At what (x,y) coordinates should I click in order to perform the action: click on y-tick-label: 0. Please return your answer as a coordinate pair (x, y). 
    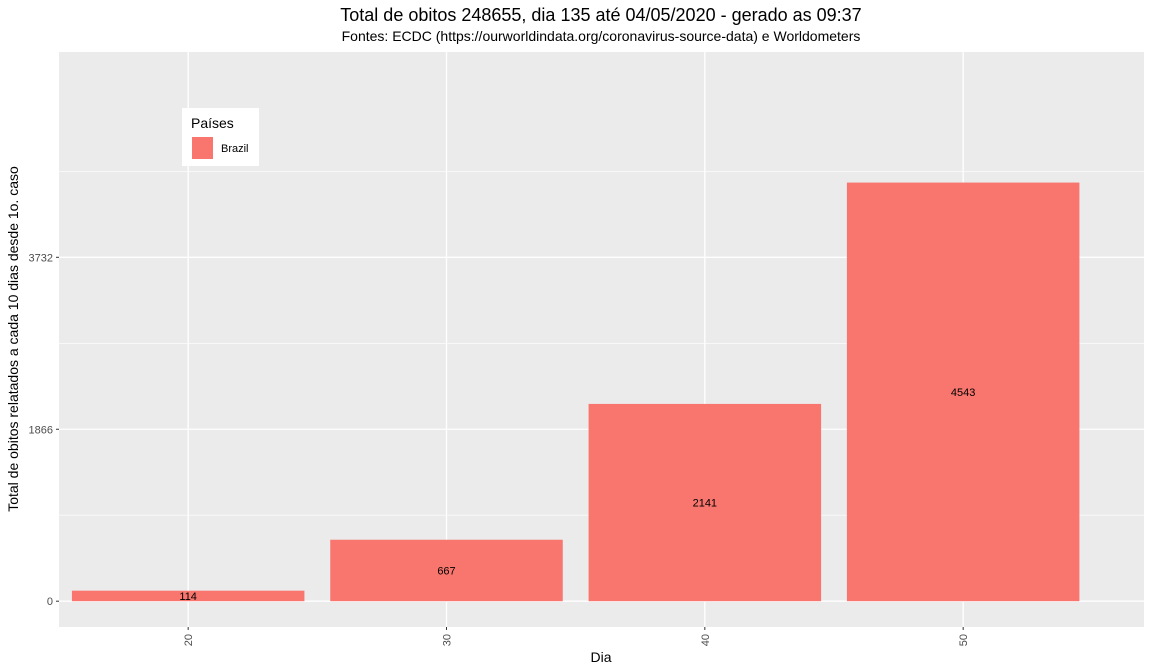
    Looking at the image, I should click on (50, 602).